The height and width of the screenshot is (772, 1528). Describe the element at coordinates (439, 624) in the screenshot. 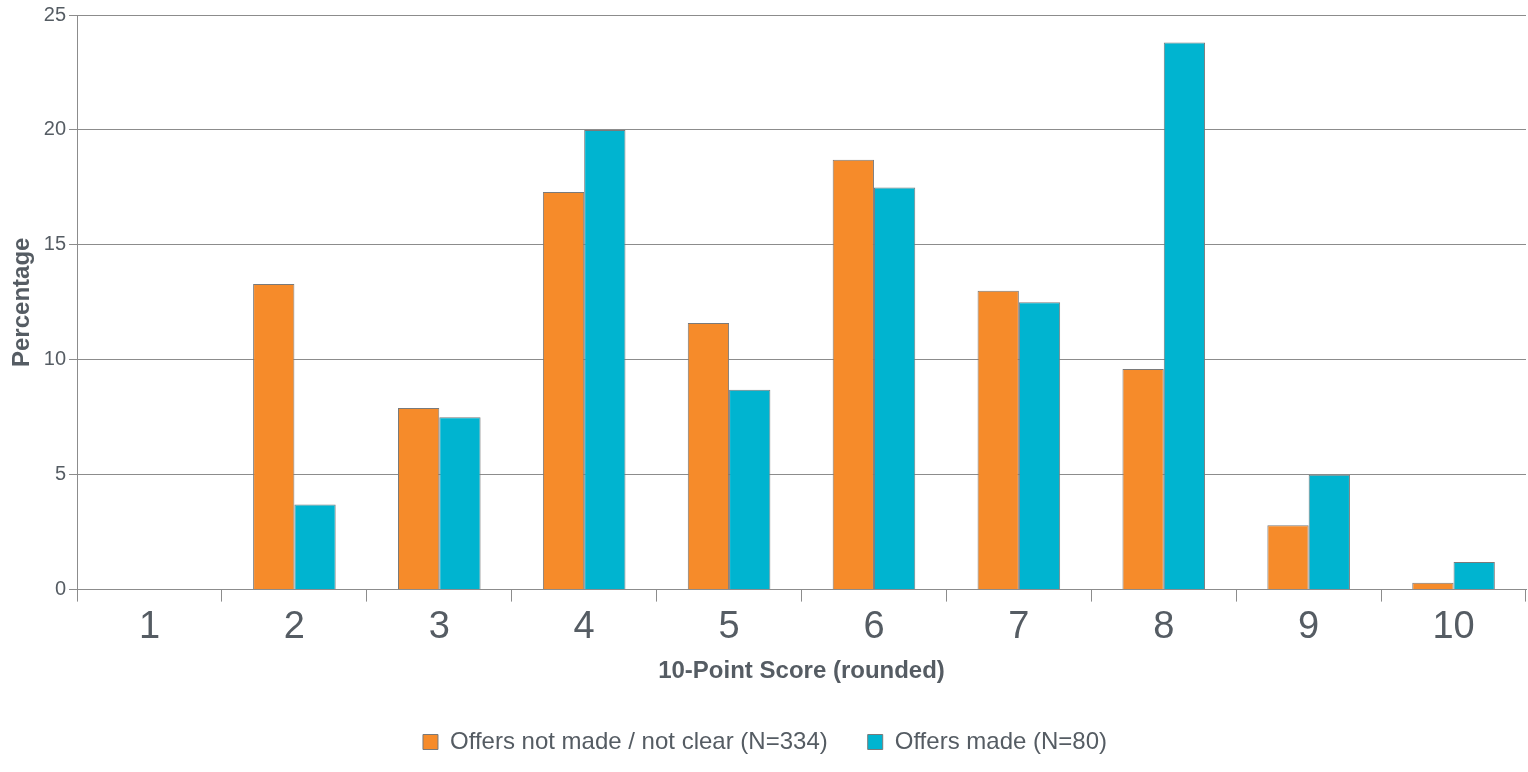

I see `x-tick-label: 3` at that location.